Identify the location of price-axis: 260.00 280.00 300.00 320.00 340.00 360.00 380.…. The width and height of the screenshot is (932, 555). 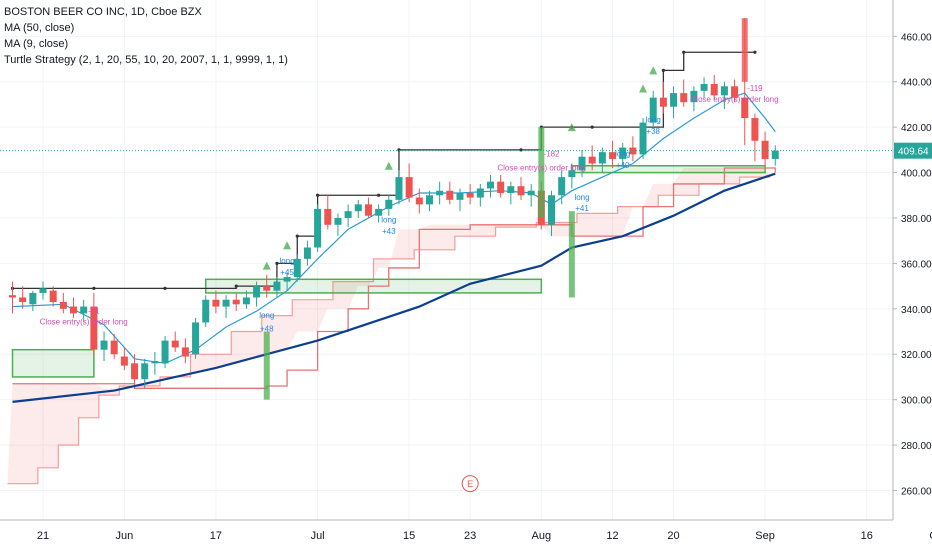
(912, 275).